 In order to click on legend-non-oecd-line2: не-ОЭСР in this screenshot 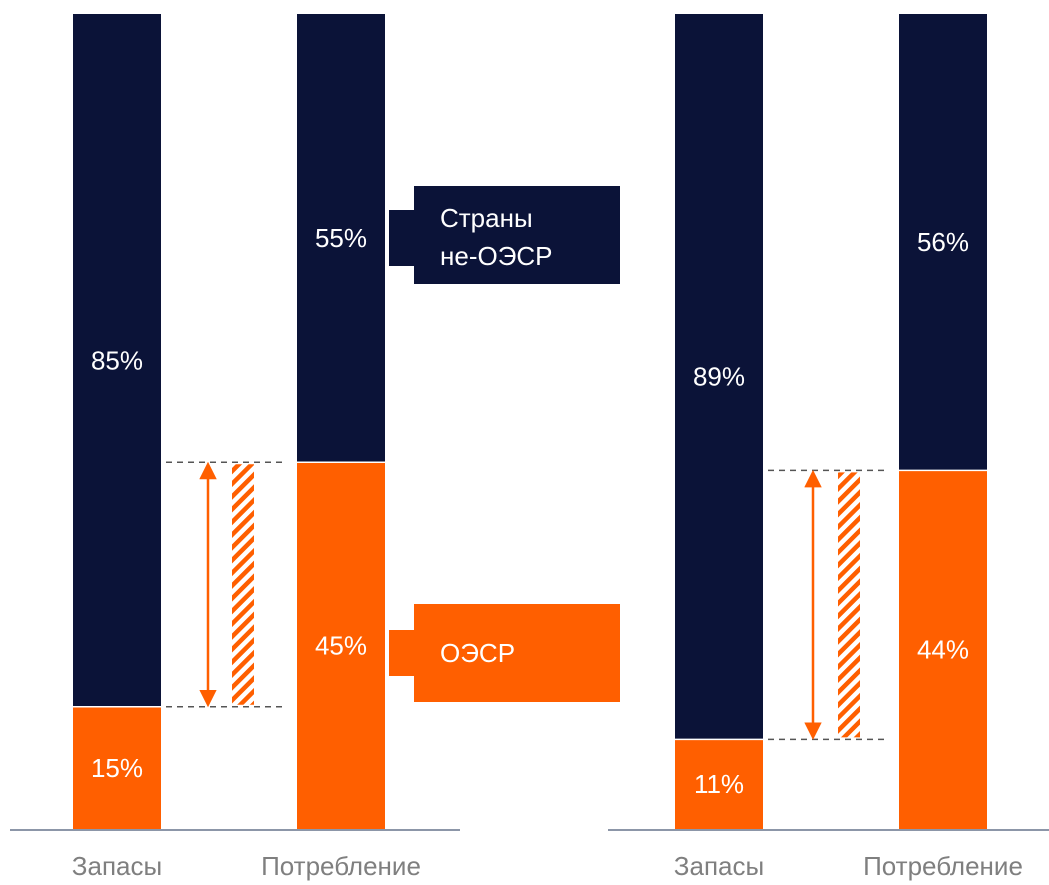, I will do `click(496, 256)`.